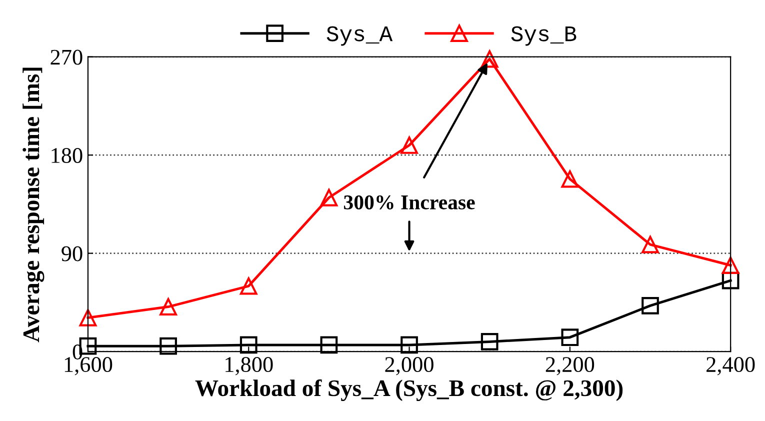  What do you see at coordinates (66, 57) in the screenshot?
I see `y-tick-label: 270` at bounding box center [66, 57].